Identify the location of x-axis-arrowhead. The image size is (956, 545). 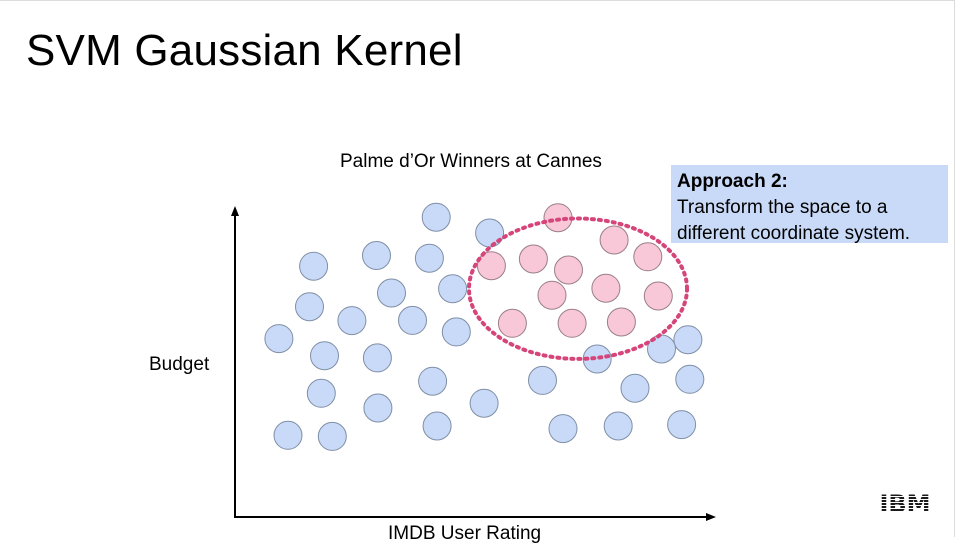
(711, 517).